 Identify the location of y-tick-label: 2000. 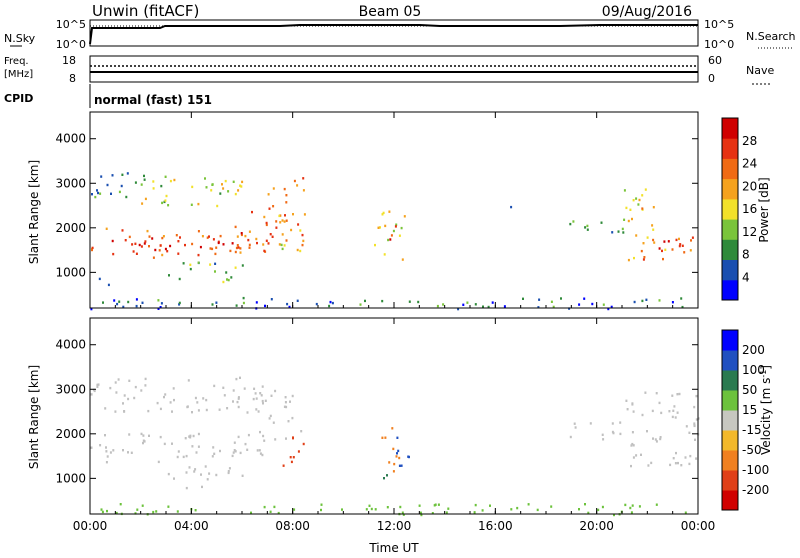
(70, 228).